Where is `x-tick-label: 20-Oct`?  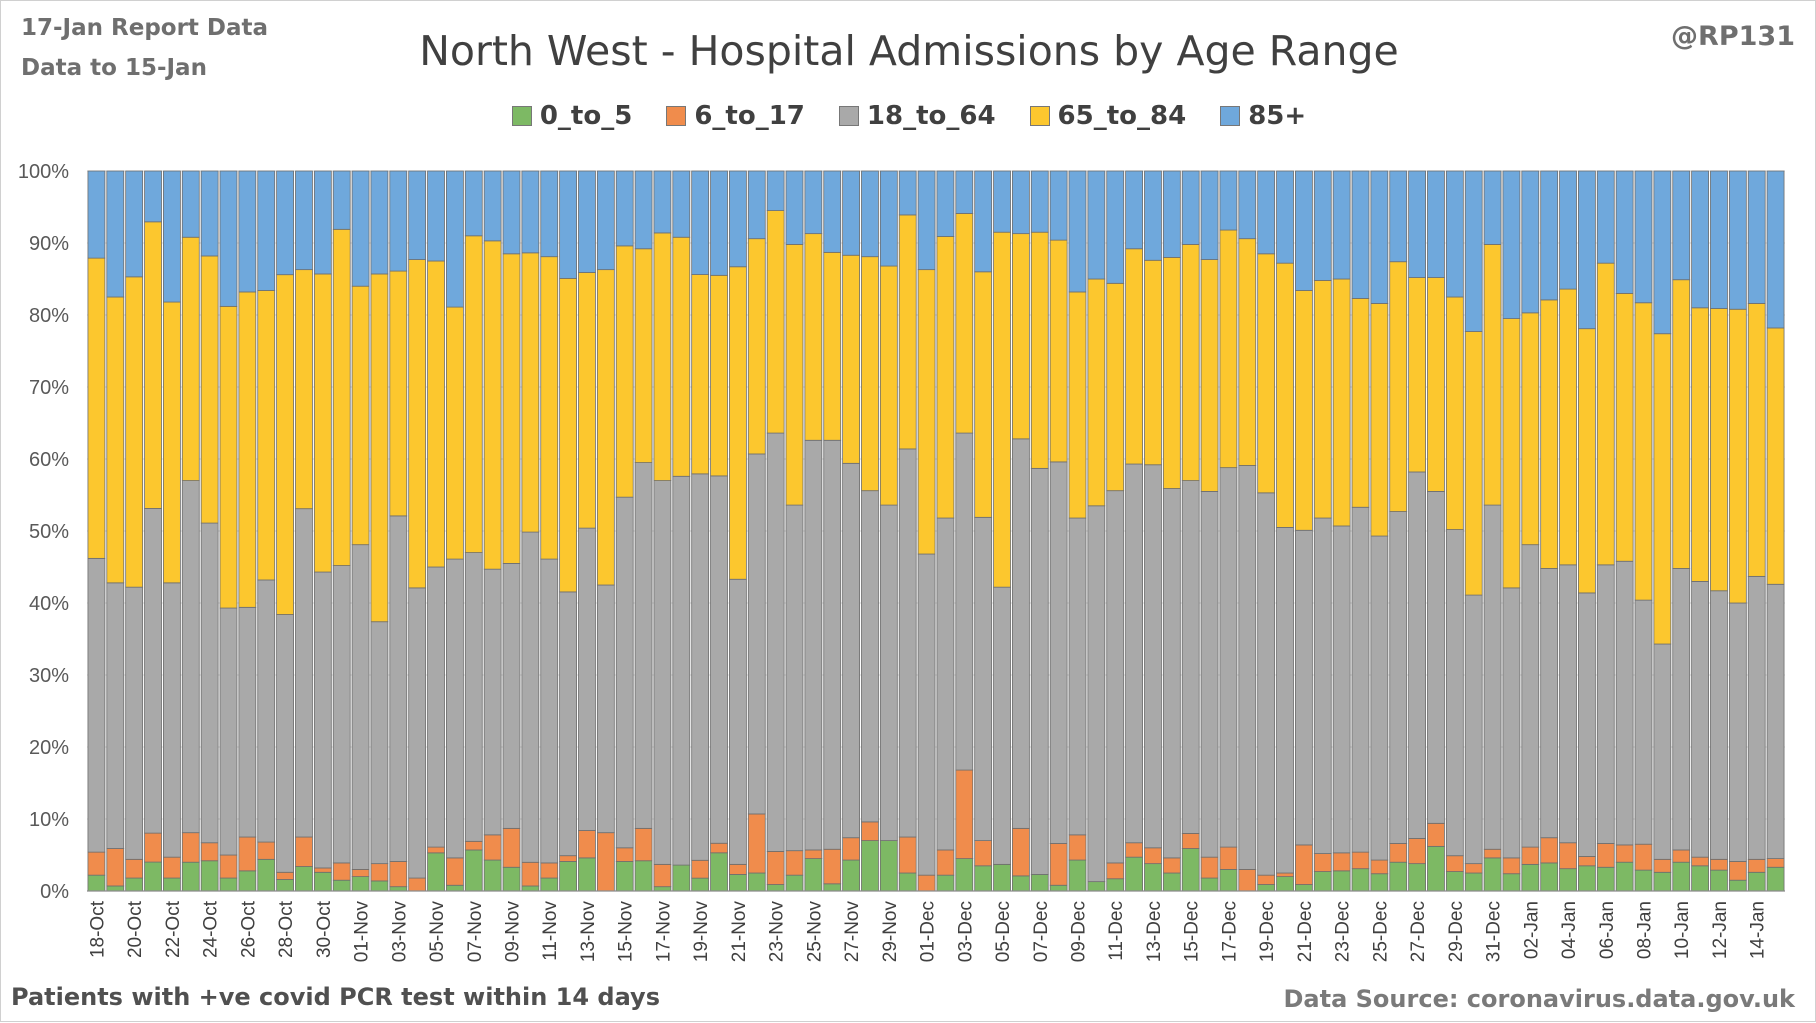 x-tick-label: 20-Oct is located at coordinates (135, 929).